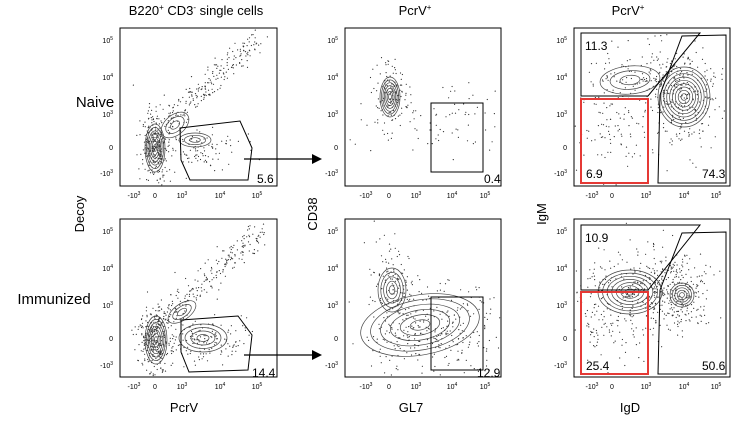 This screenshot has height=422, width=735. Describe the element at coordinates (111, 339) in the screenshot. I see `svg-text: 0` at that location.